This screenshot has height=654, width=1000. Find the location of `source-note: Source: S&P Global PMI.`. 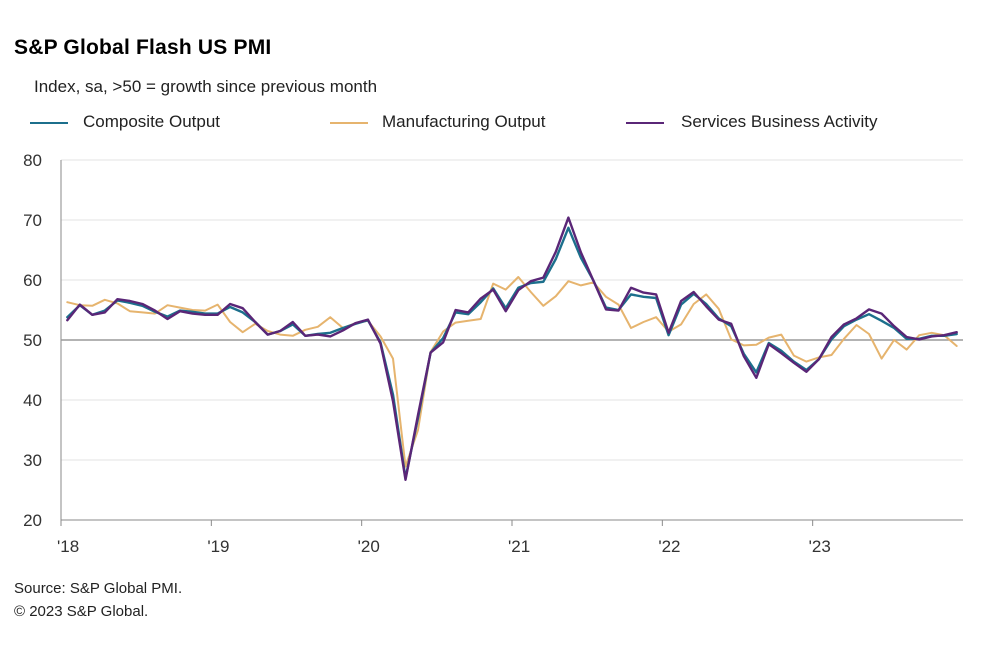

source-note: Source: S&P Global PMI. is located at coordinates (98, 588).